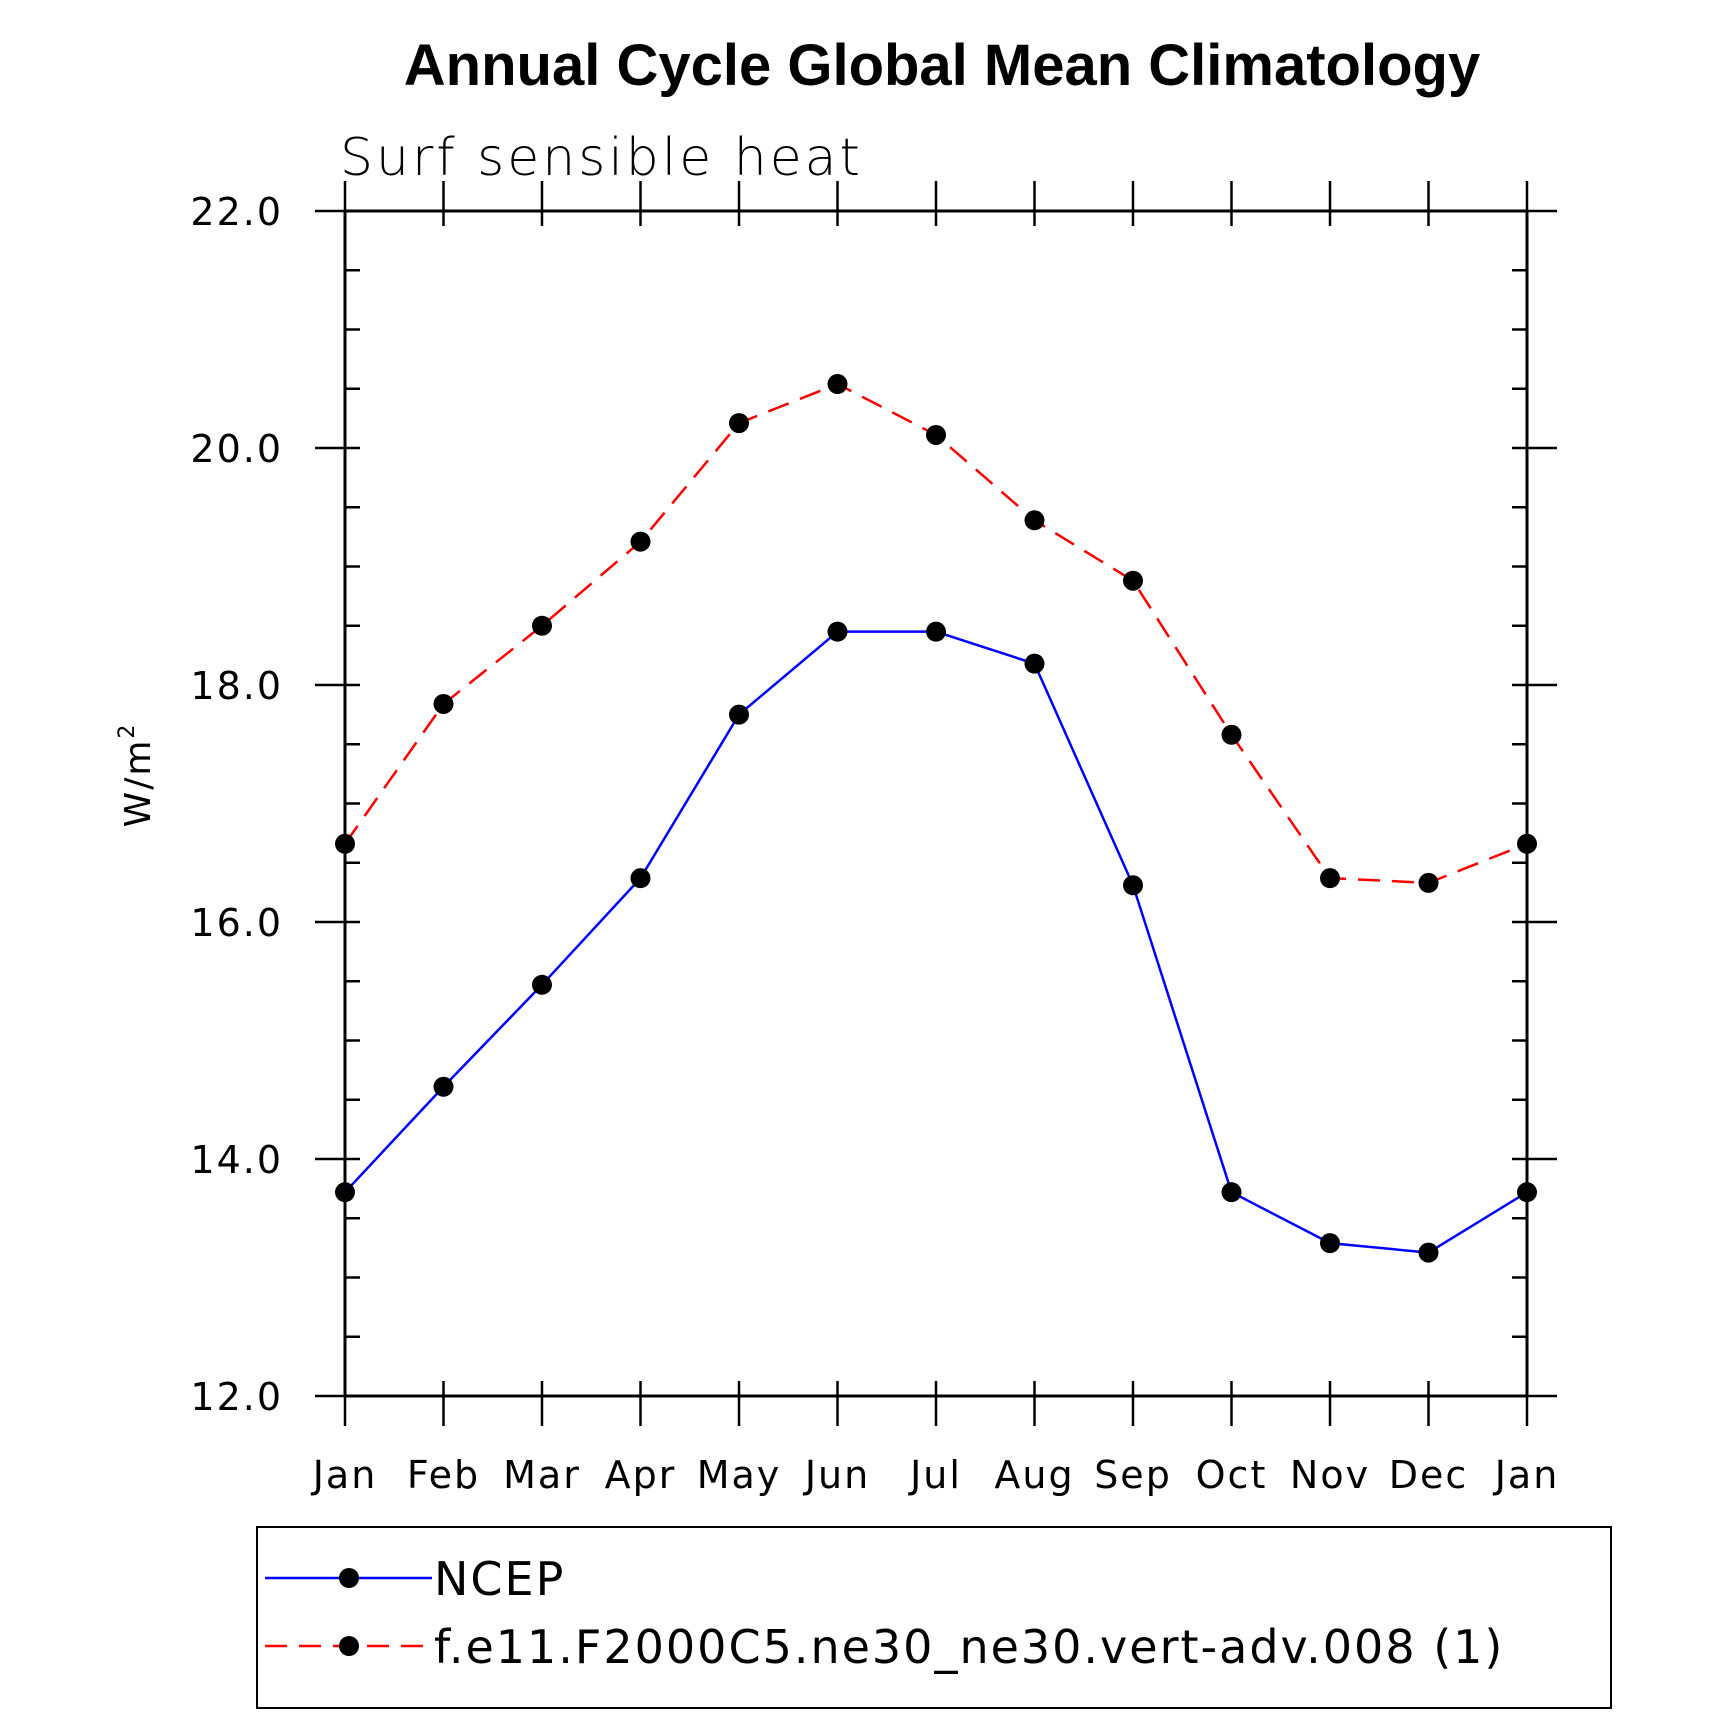 The image size is (1710, 1719). Describe the element at coordinates (739, 1475) in the screenshot. I see `x-tick-label: May` at that location.